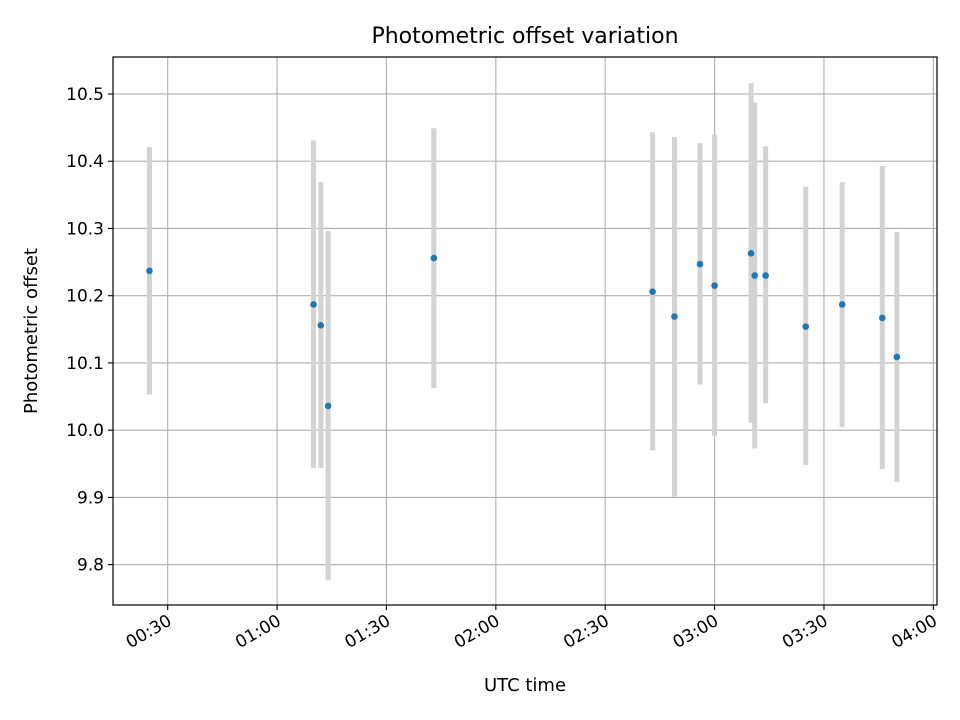 This screenshot has width=960, height=720. I want to click on y-tick-label: 10.1, so click(85, 364).